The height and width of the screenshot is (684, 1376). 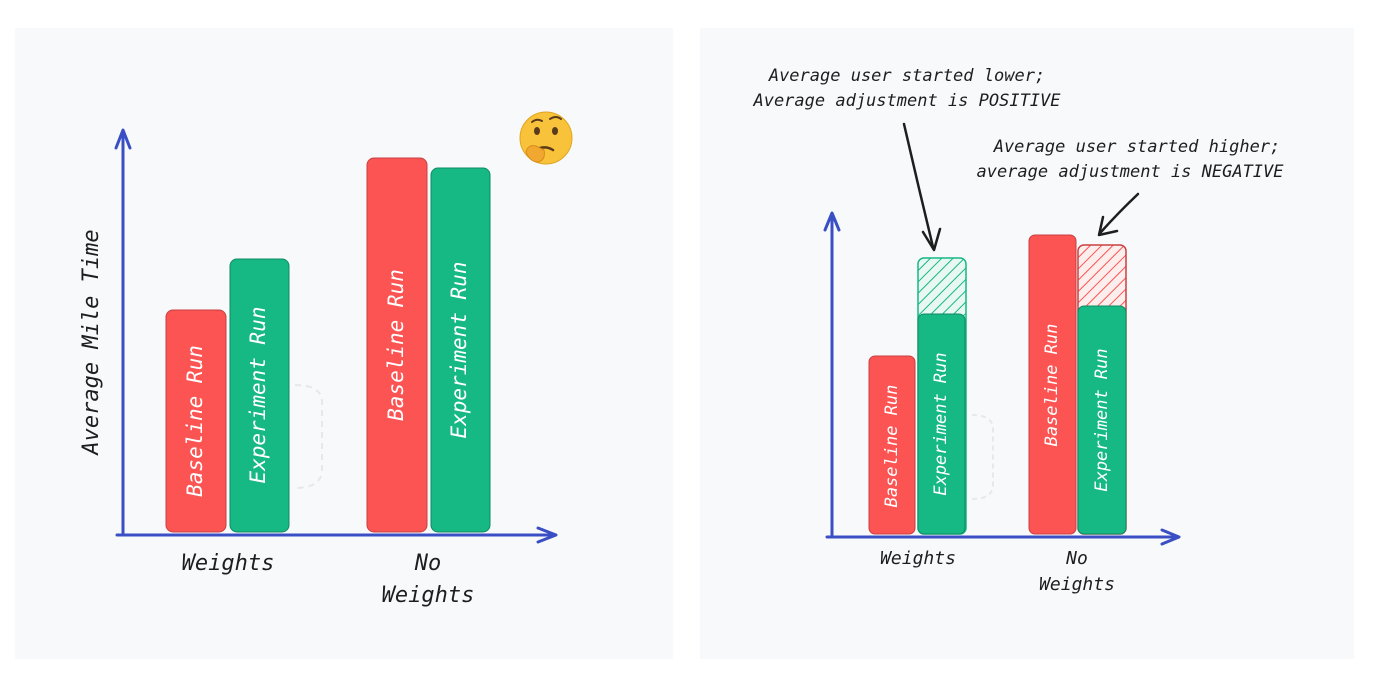 I want to click on right-noweights-baseline-bar, so click(x=1052, y=384).